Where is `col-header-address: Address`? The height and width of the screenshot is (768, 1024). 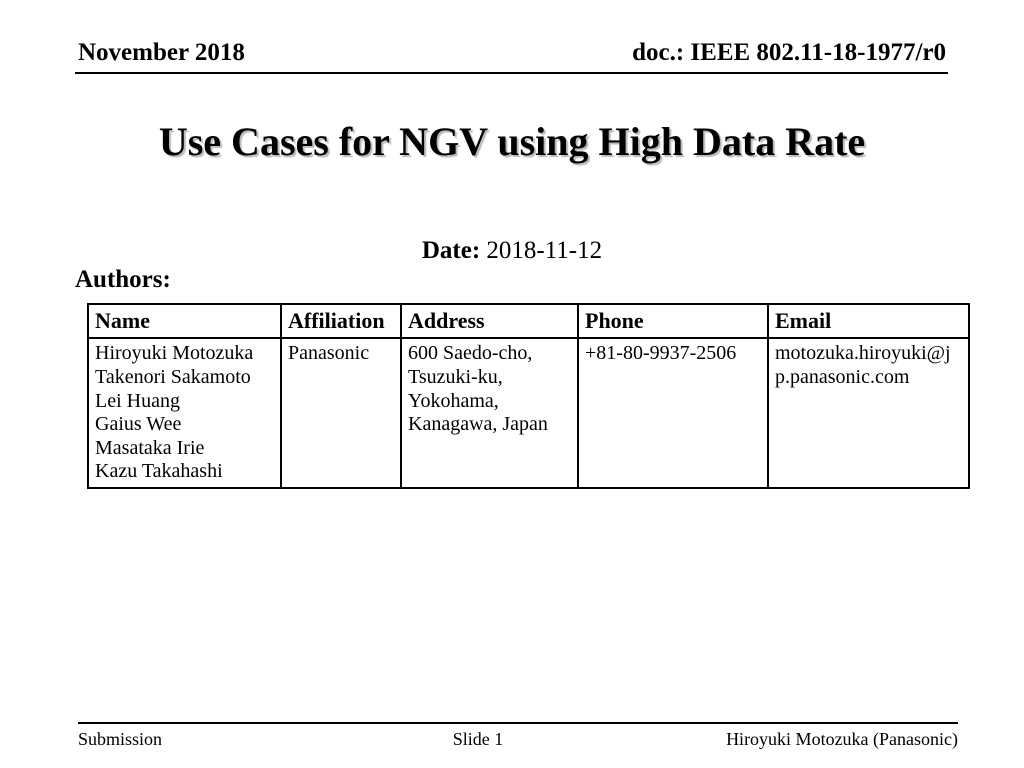
col-header-address: Address is located at coordinates (489, 321).